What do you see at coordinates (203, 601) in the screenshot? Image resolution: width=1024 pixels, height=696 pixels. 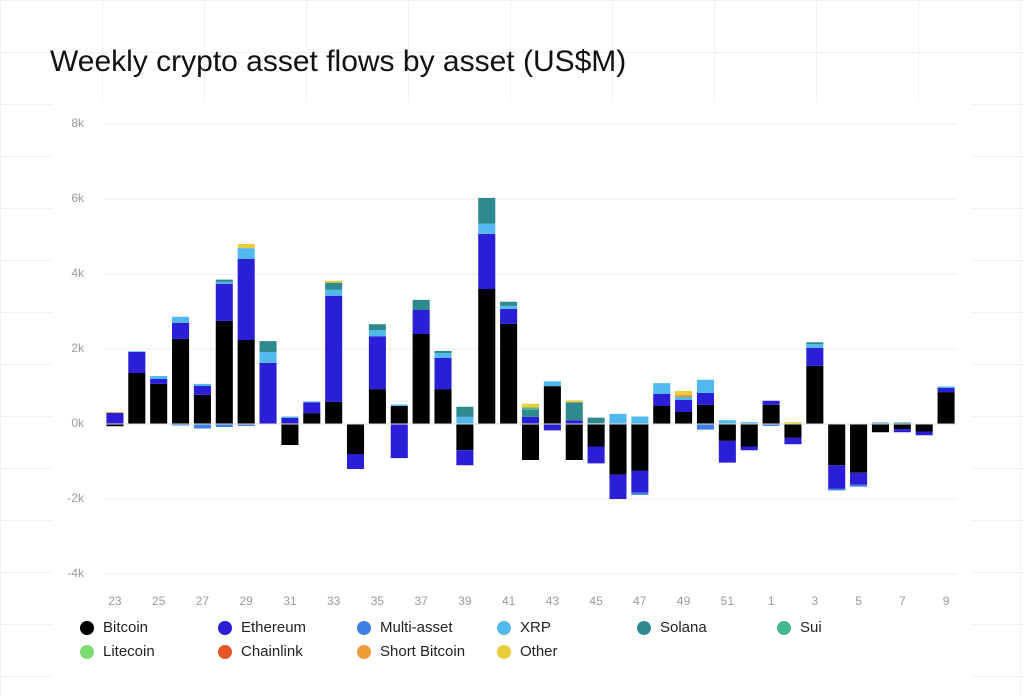 I see `x-tick-label: 27` at bounding box center [203, 601].